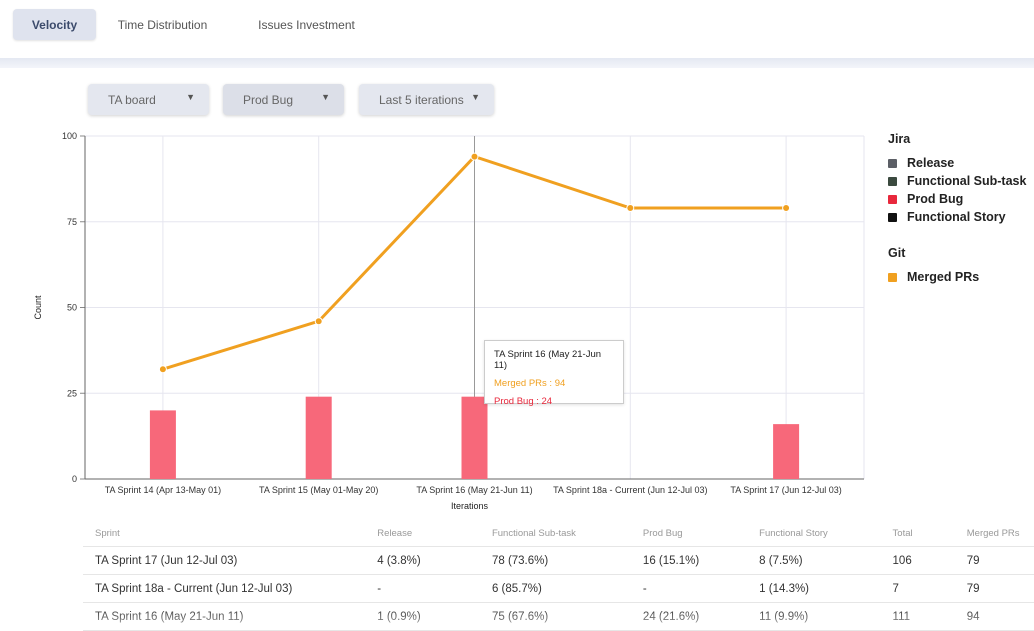  I want to click on iterations-select: Last 5 iterations ▼, so click(426, 99).